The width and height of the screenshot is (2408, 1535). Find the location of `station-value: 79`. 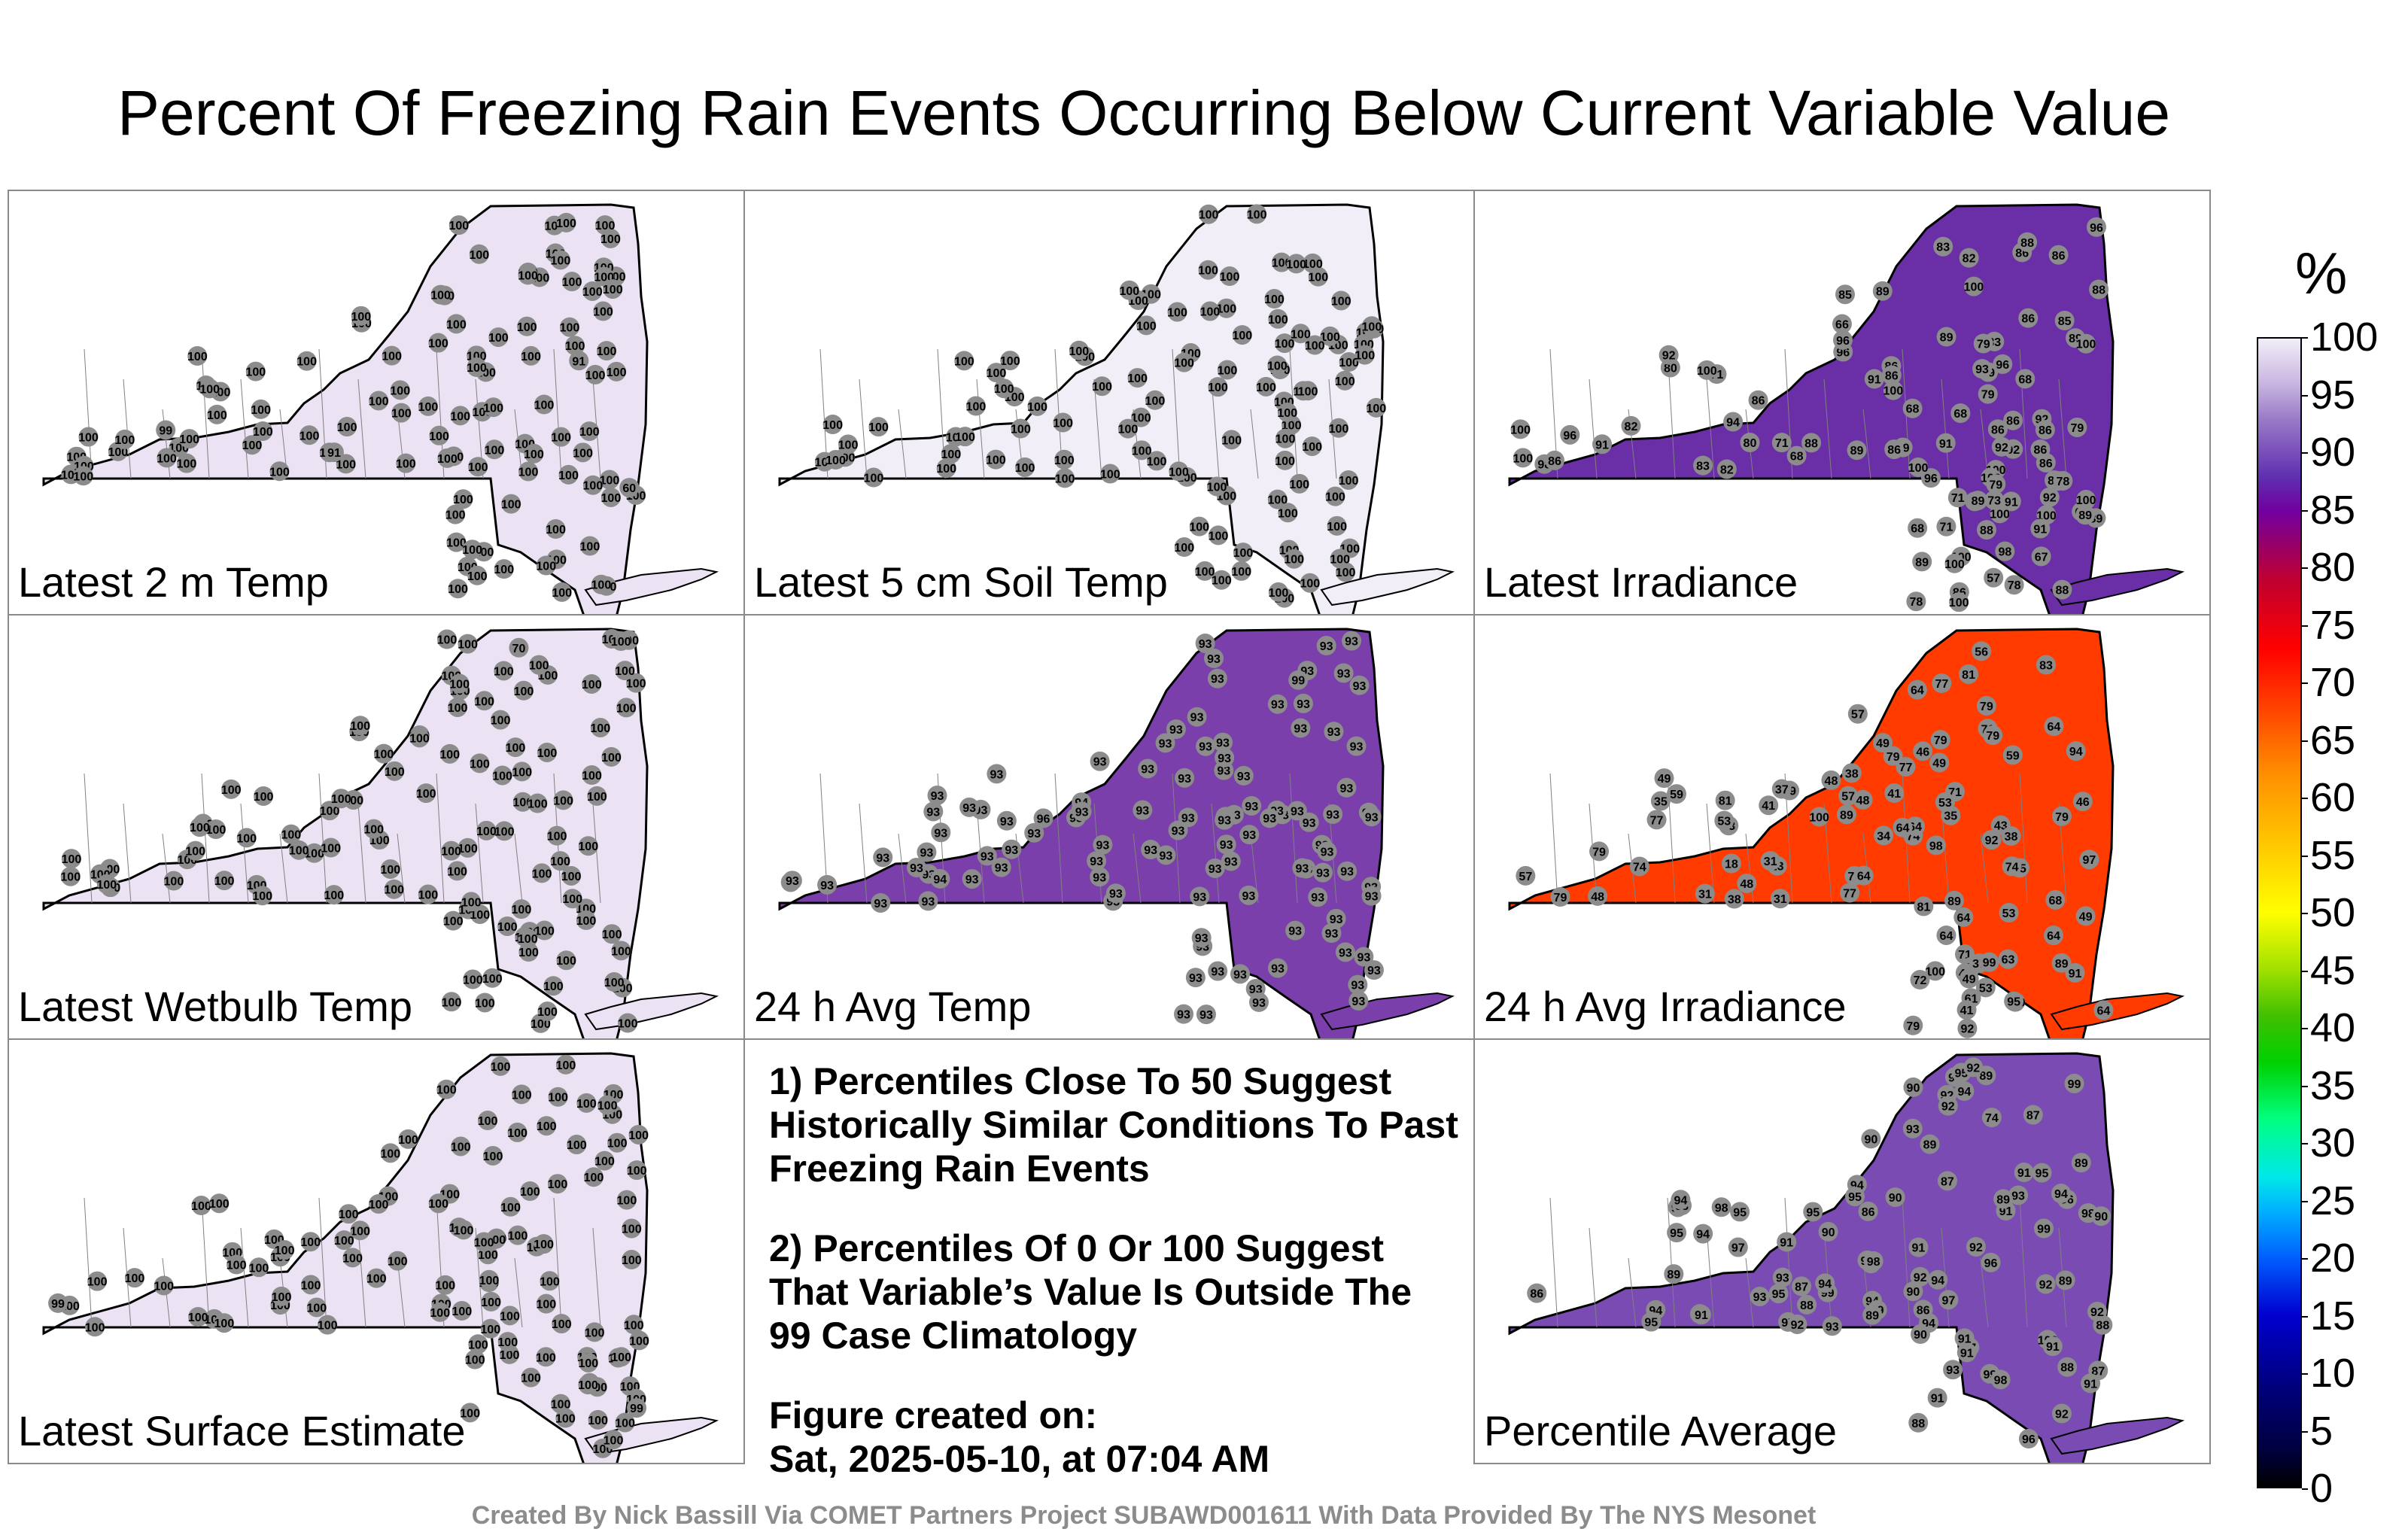

station-value: 79 is located at coordinates (1992, 736).